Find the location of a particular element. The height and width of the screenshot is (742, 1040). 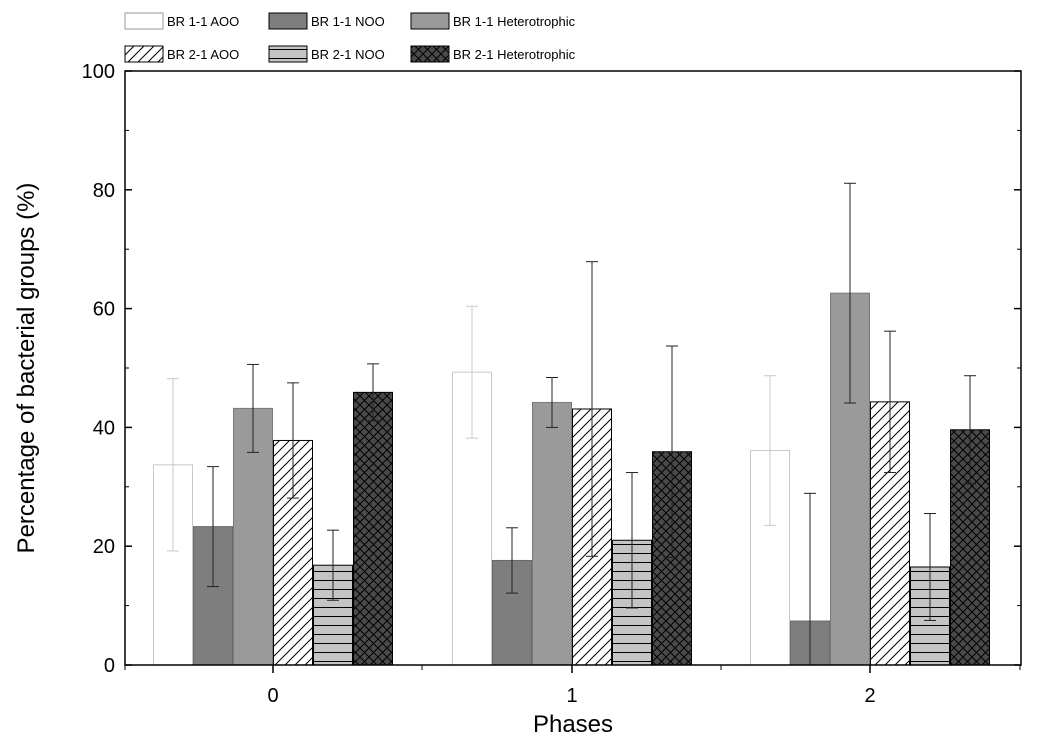

legend-label: BR 2-1 Heterotrophic is located at coordinates (514, 54).